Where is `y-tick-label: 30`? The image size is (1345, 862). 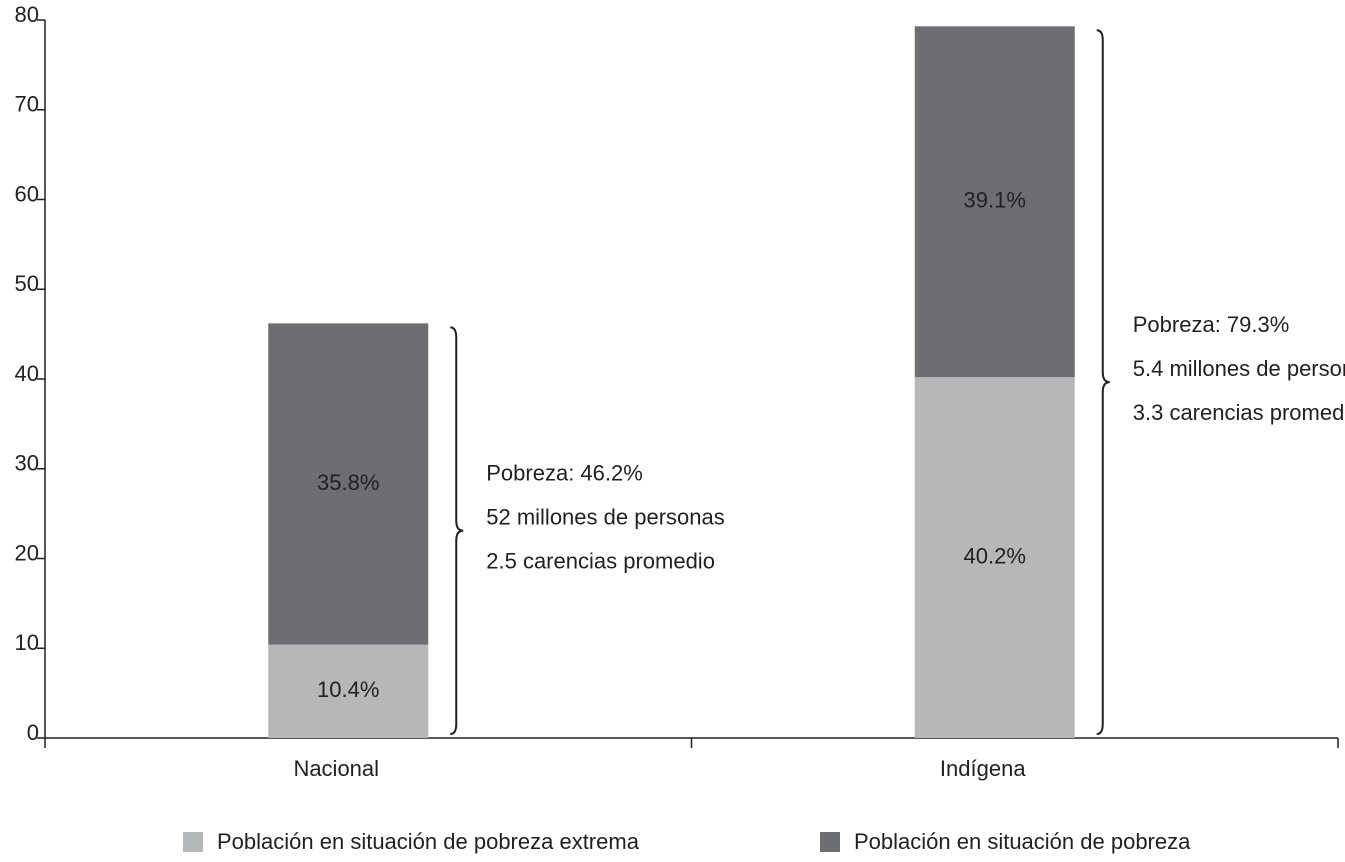 y-tick-label: 30 is located at coordinates (27, 463).